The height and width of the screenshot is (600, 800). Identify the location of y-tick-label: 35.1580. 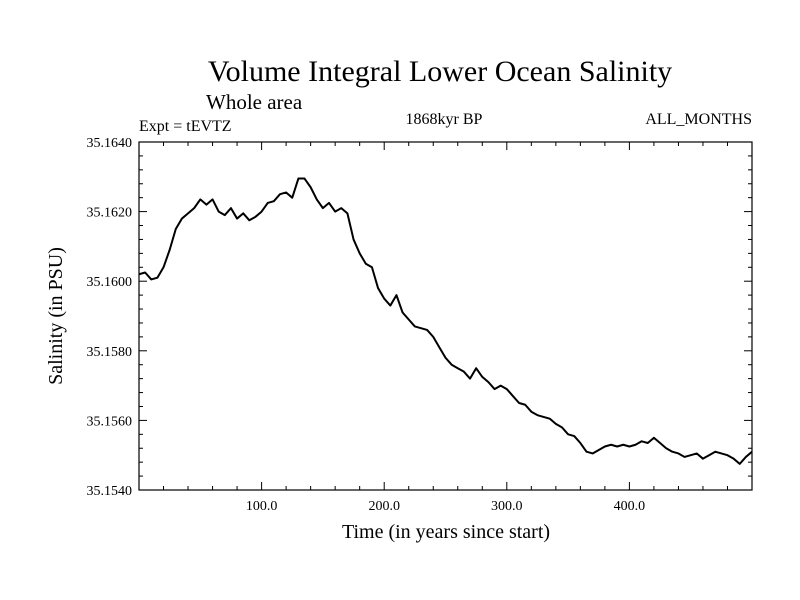
(110, 352).